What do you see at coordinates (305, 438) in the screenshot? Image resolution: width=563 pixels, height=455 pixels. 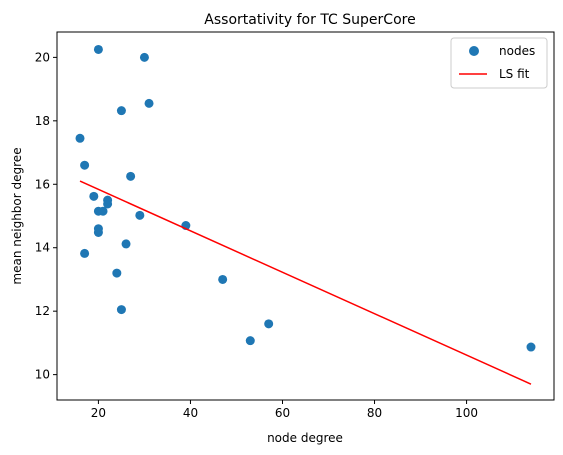 I see `x-axis-label: node degree` at bounding box center [305, 438].